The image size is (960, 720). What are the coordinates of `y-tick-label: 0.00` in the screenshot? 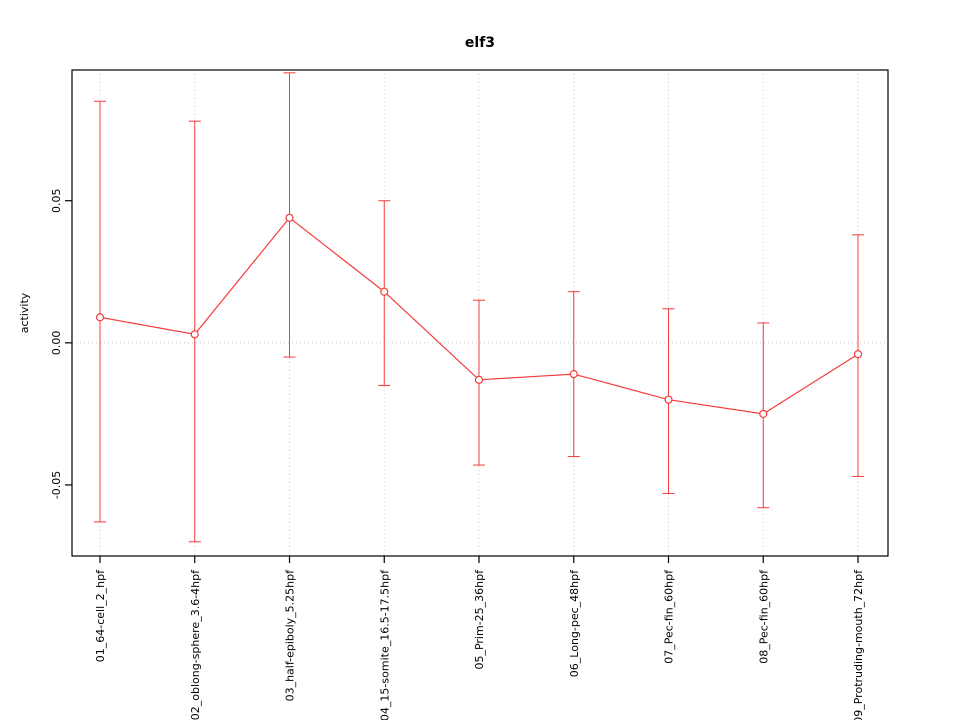 It's located at (56, 343).